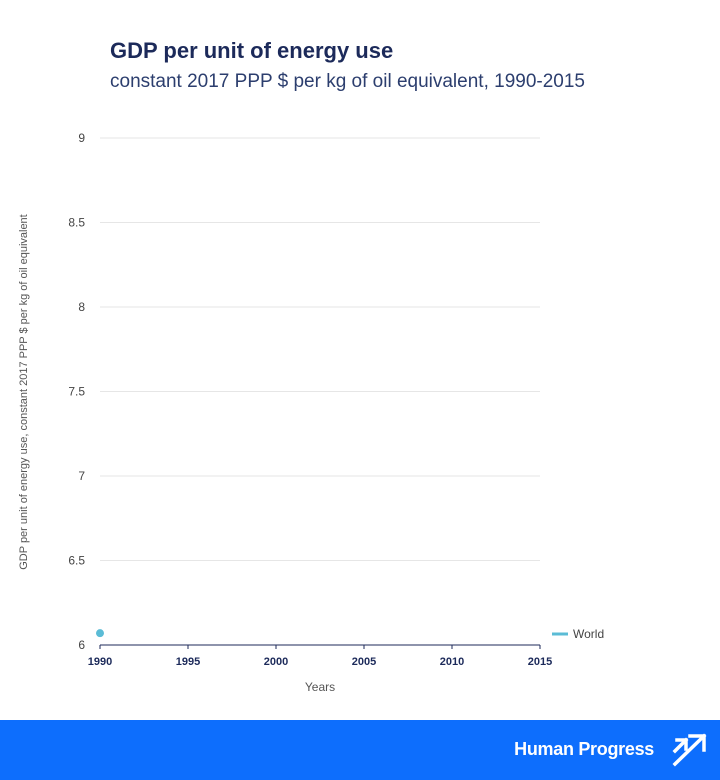 The width and height of the screenshot is (720, 780). What do you see at coordinates (540, 662) in the screenshot?
I see `x-tick-label: 2015` at bounding box center [540, 662].